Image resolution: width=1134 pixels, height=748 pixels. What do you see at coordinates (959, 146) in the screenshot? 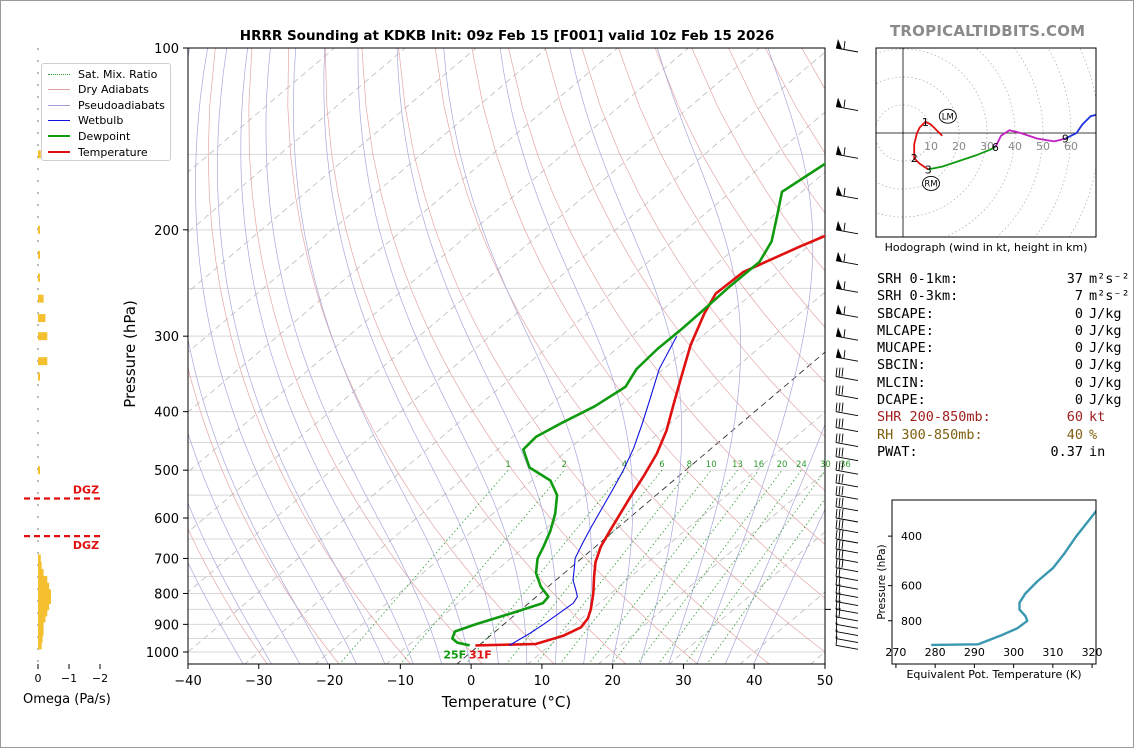
I see `hodograph-ring-label: 20` at bounding box center [959, 146].